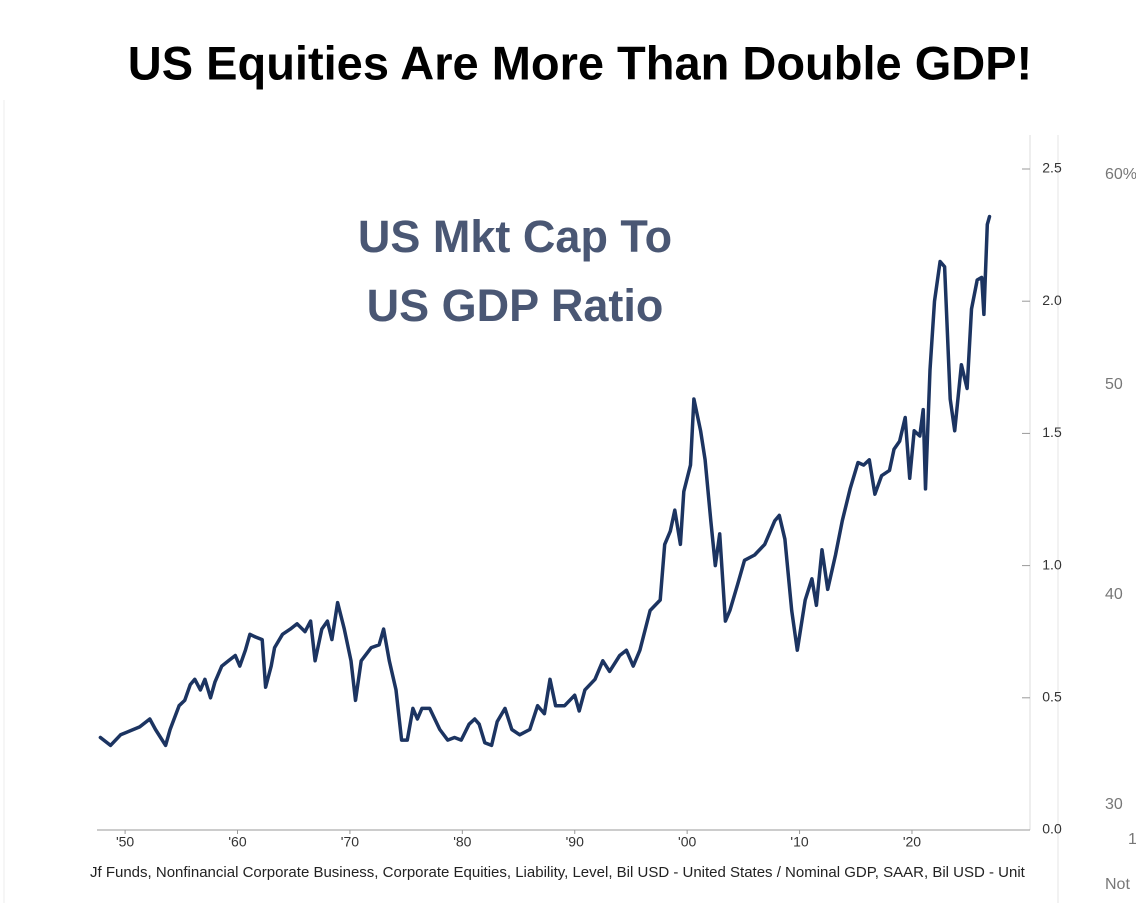 The width and height of the screenshot is (1136, 903). I want to click on side-panel-label: 30, so click(1114, 804).